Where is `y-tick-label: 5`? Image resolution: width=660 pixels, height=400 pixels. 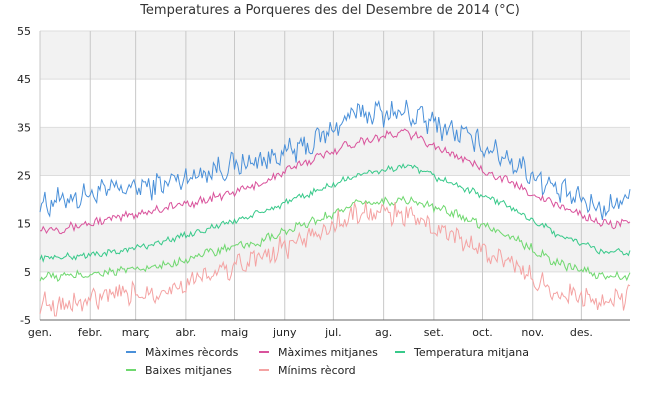
y-tick-label: 5 is located at coordinates (27, 272).